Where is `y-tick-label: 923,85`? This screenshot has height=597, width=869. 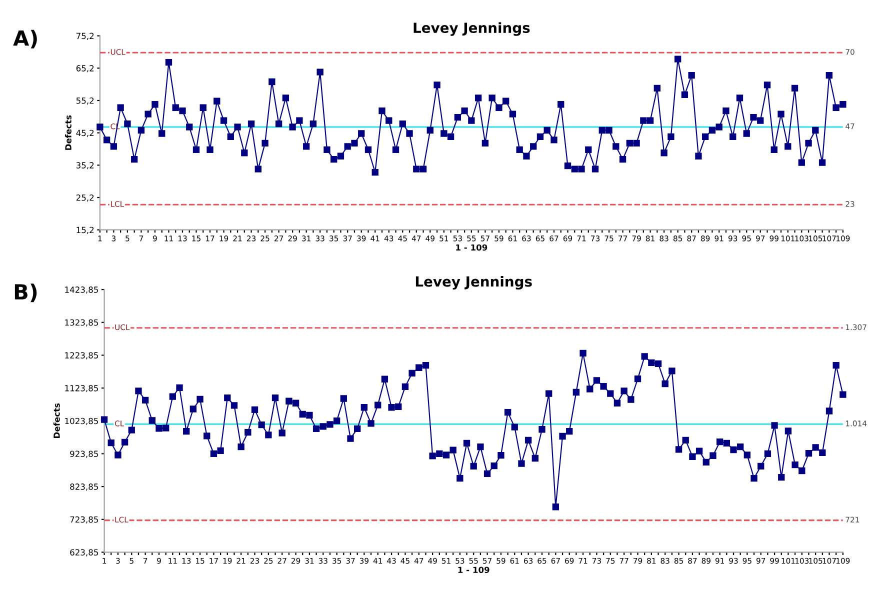 y-tick-label: 923,85 is located at coordinates (84, 454).